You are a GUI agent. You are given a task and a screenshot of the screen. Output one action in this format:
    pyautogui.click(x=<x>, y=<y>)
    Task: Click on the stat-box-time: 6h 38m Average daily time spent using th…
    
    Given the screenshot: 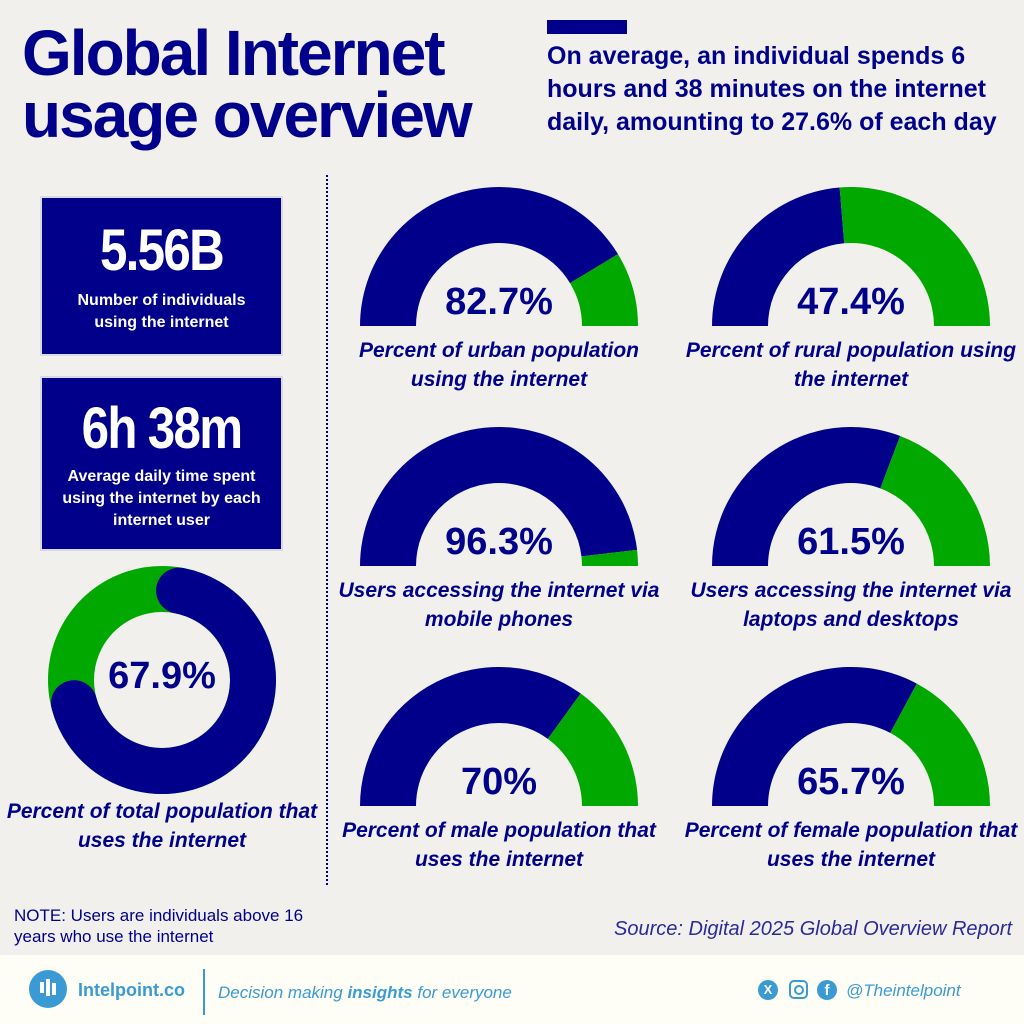 What is the action you would take?
    pyautogui.click(x=161, y=463)
    